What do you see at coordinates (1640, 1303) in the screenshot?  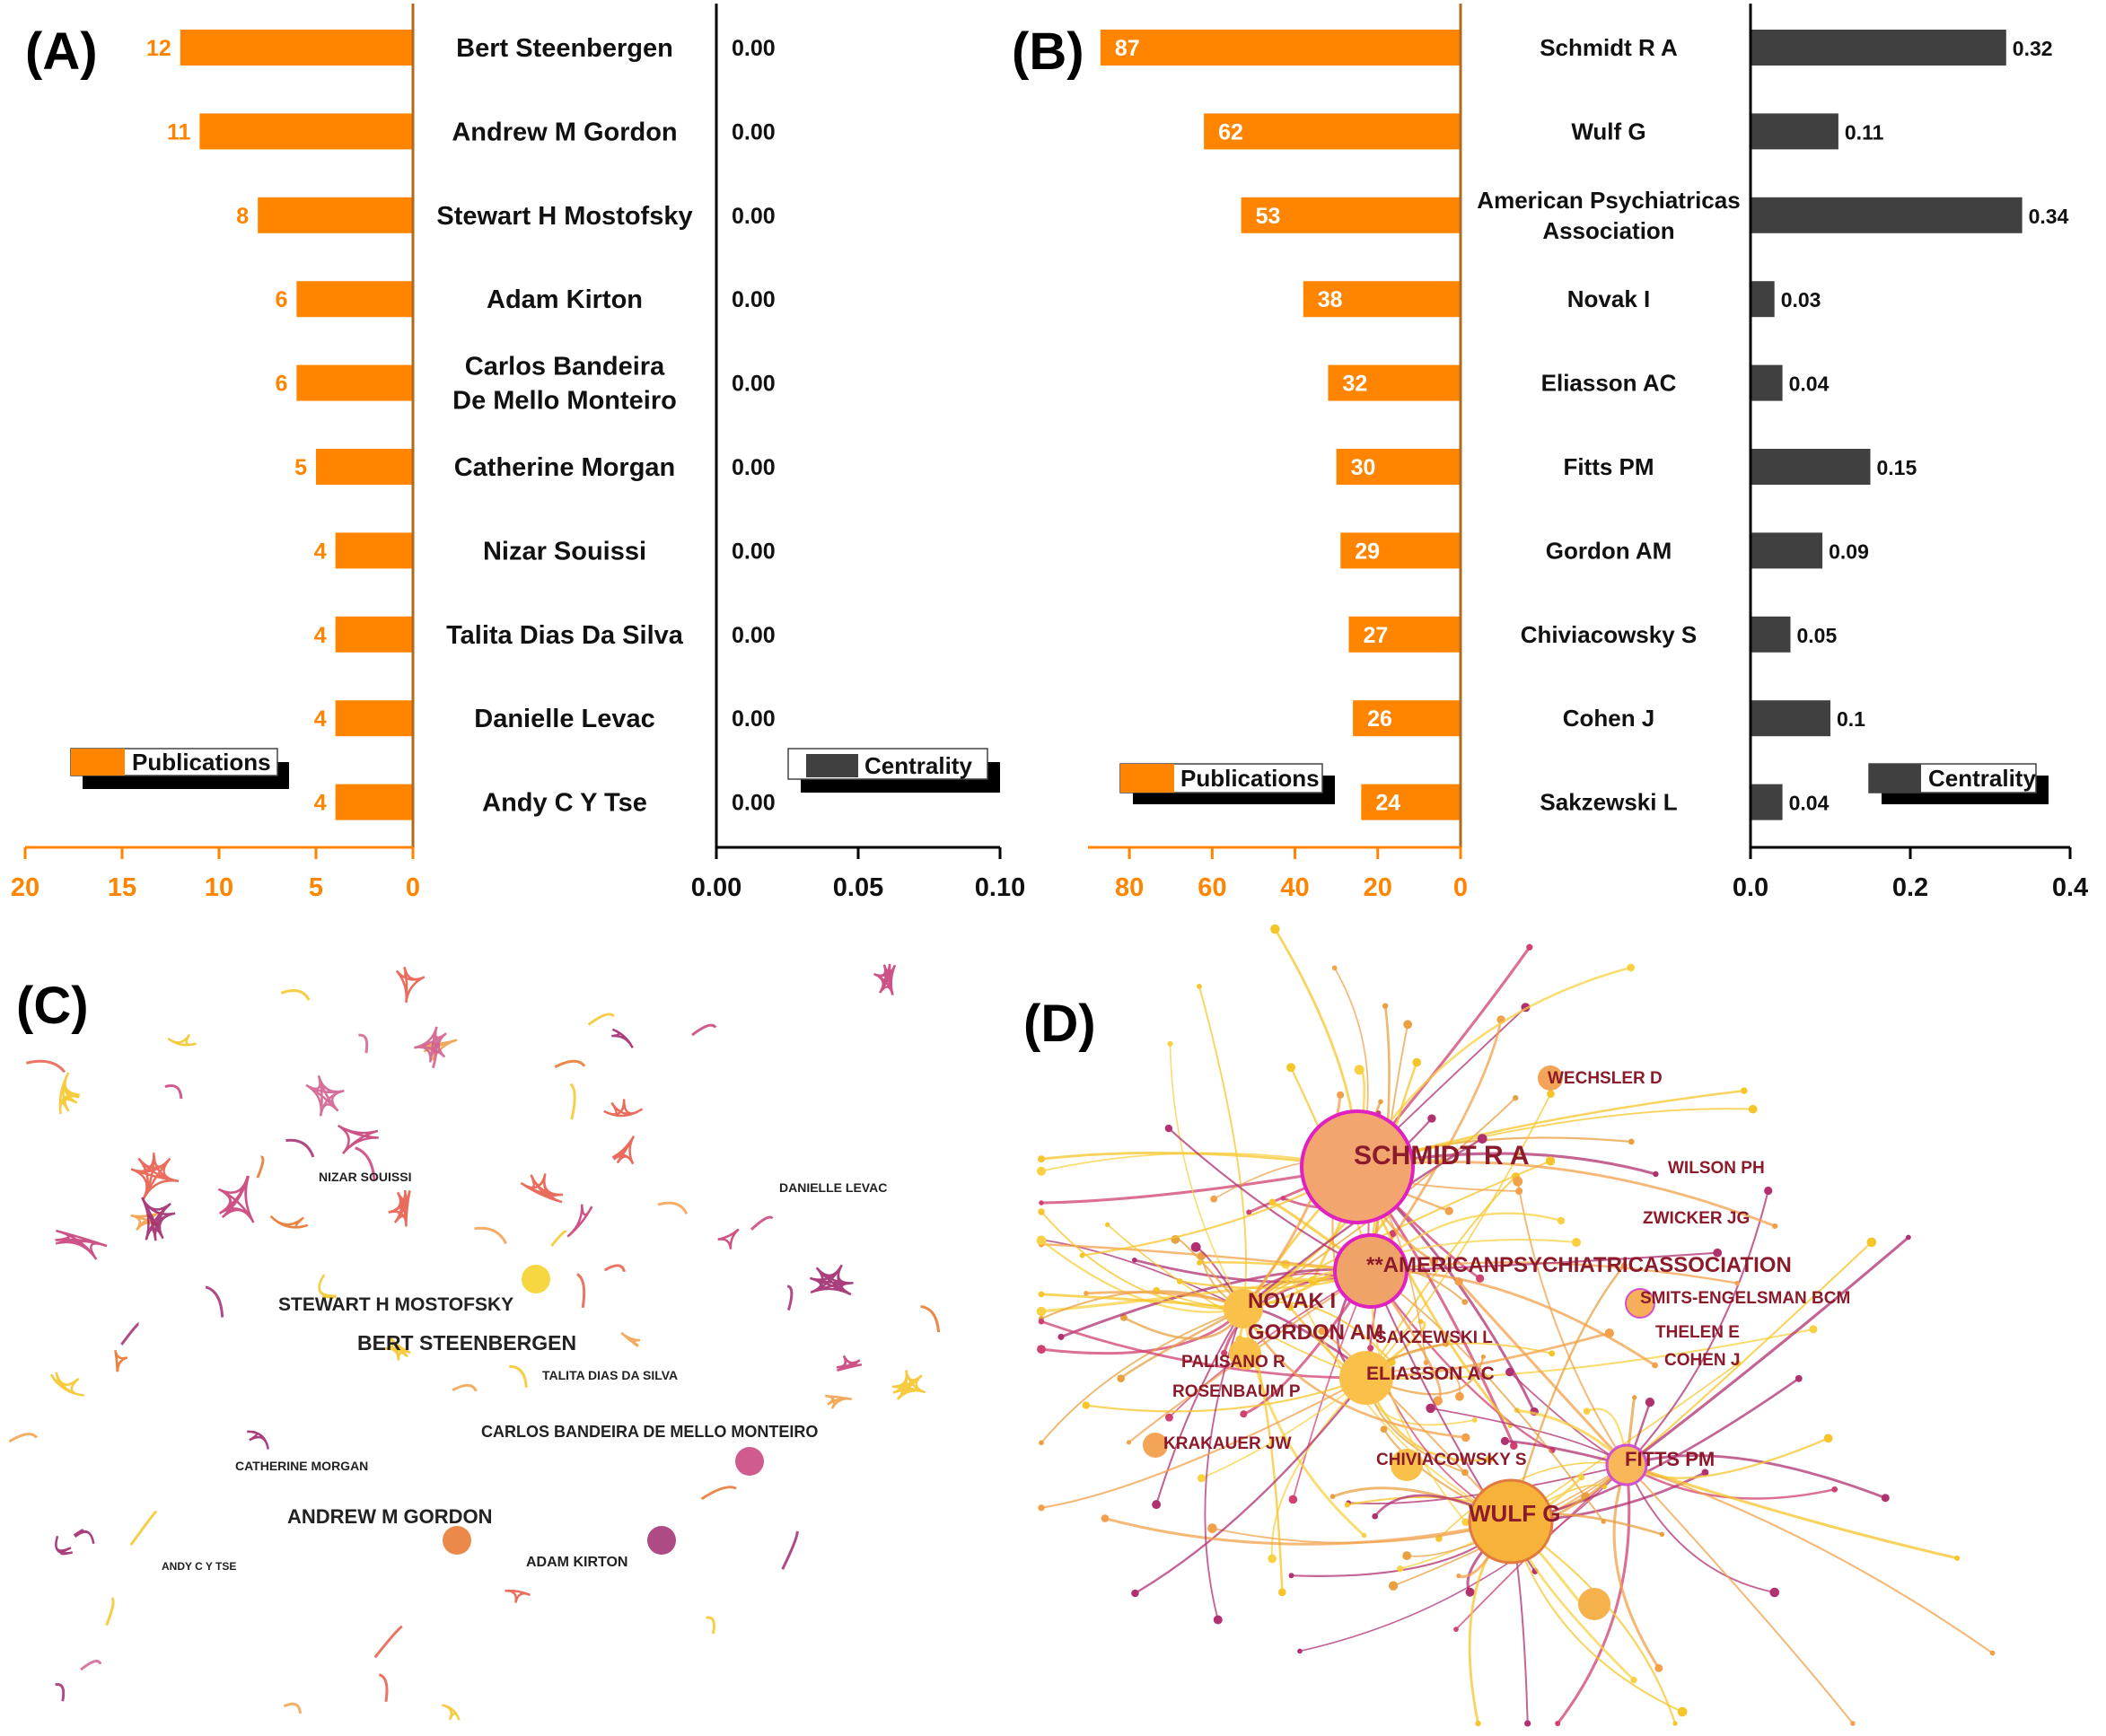 I see `node-smits` at bounding box center [1640, 1303].